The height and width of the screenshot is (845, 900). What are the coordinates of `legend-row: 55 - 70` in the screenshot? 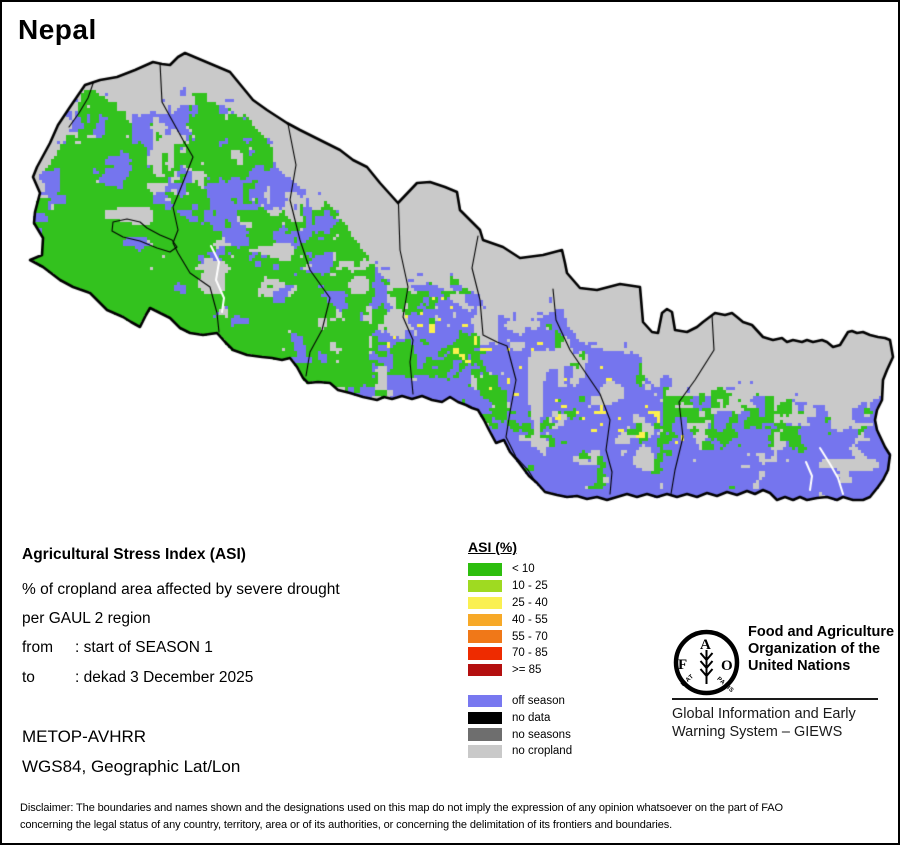 It's located at (520, 636).